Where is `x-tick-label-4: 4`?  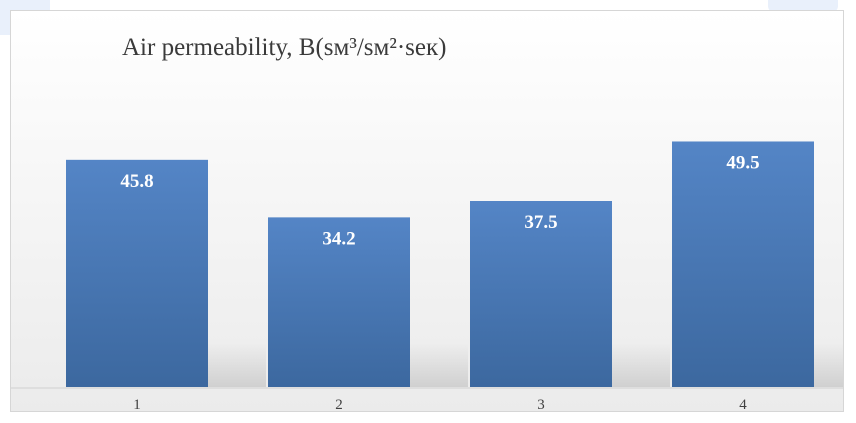 x-tick-label-4: 4 is located at coordinates (743, 404).